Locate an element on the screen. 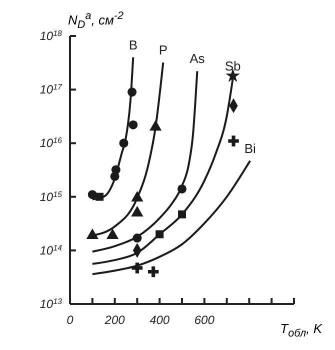 Image resolution: width=335 pixels, height=350 pixels. x-axis-title: T$_{обл}$, K is located at coordinates (301, 330).